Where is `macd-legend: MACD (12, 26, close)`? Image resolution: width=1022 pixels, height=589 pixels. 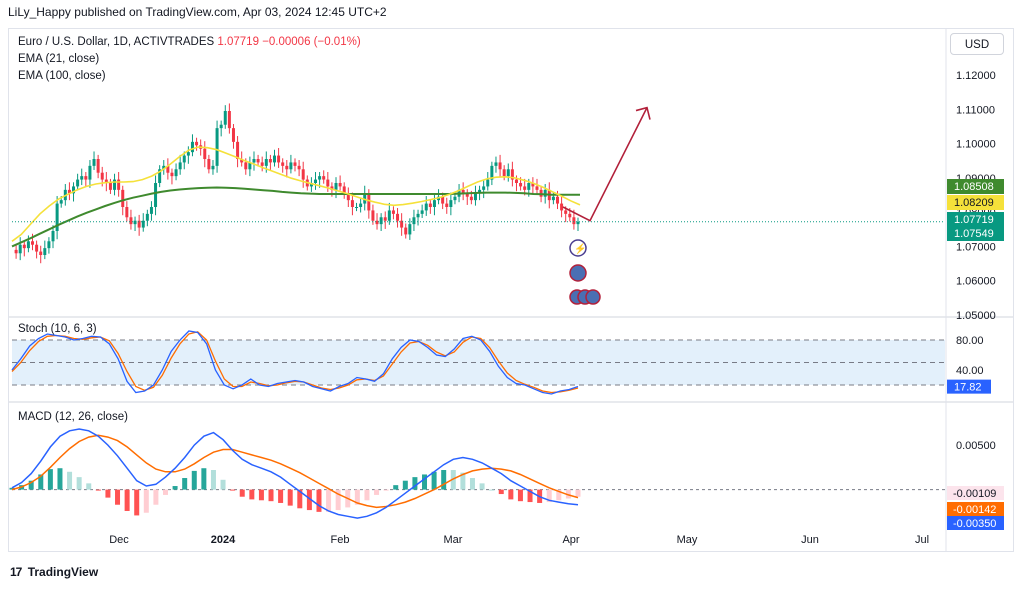
macd-legend: MACD (12, 26, close) is located at coordinates (73, 417).